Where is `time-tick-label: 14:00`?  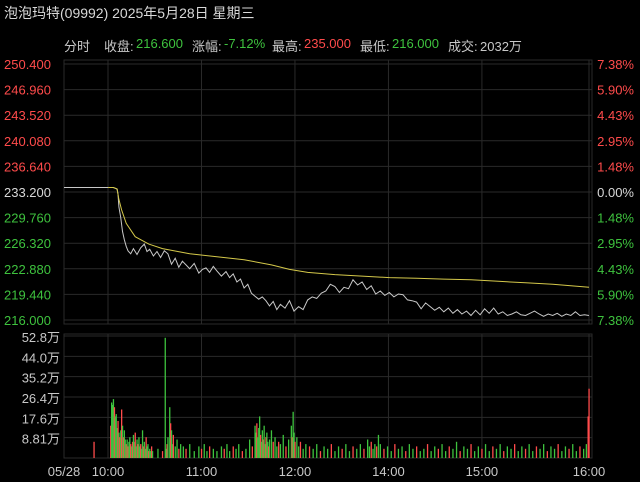 time-tick-label: 14:00 is located at coordinates (388, 471).